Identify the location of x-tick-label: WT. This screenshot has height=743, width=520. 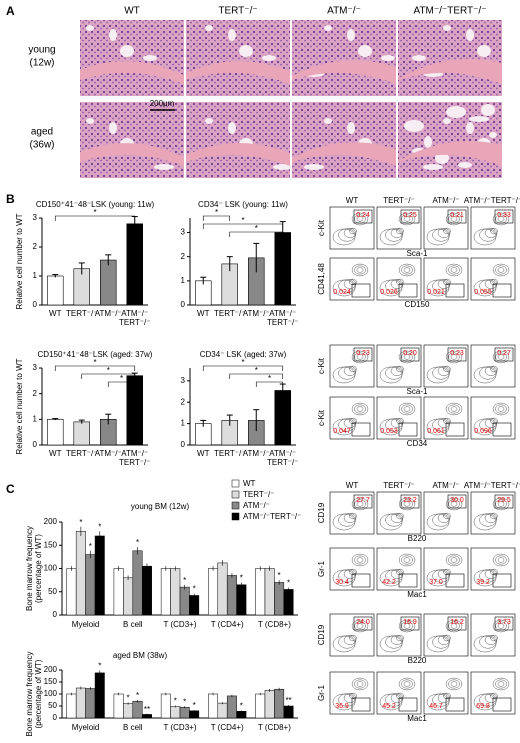
(203, 313).